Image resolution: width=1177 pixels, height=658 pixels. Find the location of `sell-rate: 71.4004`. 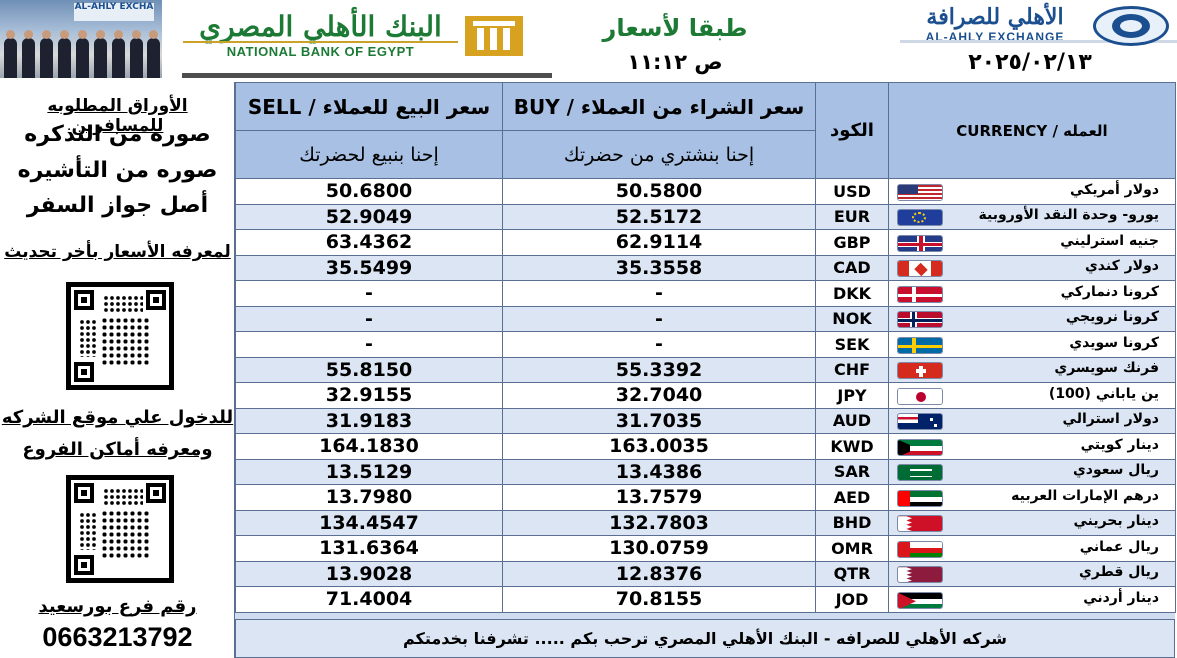

sell-rate: 71.4004 is located at coordinates (369, 599).